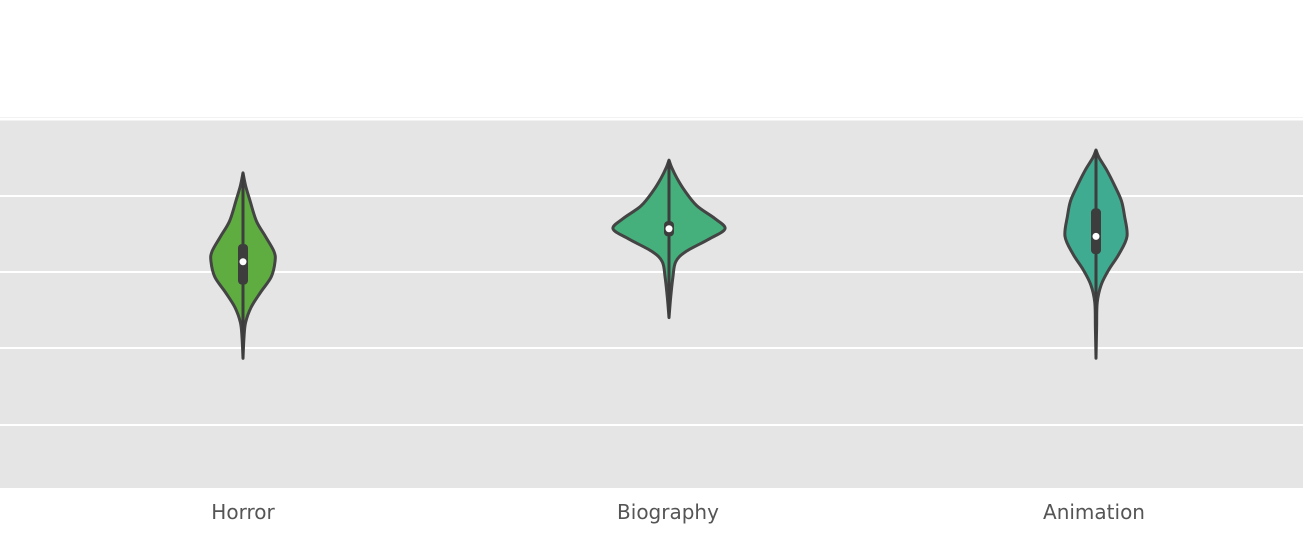 The width and height of the screenshot is (1303, 546). Describe the element at coordinates (669, 239) in the screenshot. I see `violin-biography` at that location.